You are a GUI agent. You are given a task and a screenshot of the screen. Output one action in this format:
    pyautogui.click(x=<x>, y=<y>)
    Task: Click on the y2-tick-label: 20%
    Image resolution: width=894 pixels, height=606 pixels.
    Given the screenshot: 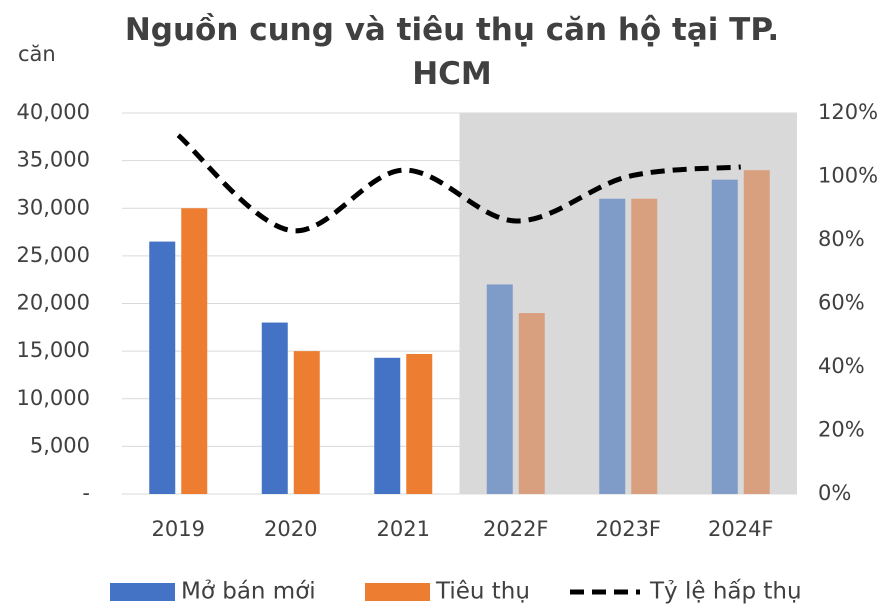 What is the action you would take?
    pyautogui.click(x=841, y=430)
    